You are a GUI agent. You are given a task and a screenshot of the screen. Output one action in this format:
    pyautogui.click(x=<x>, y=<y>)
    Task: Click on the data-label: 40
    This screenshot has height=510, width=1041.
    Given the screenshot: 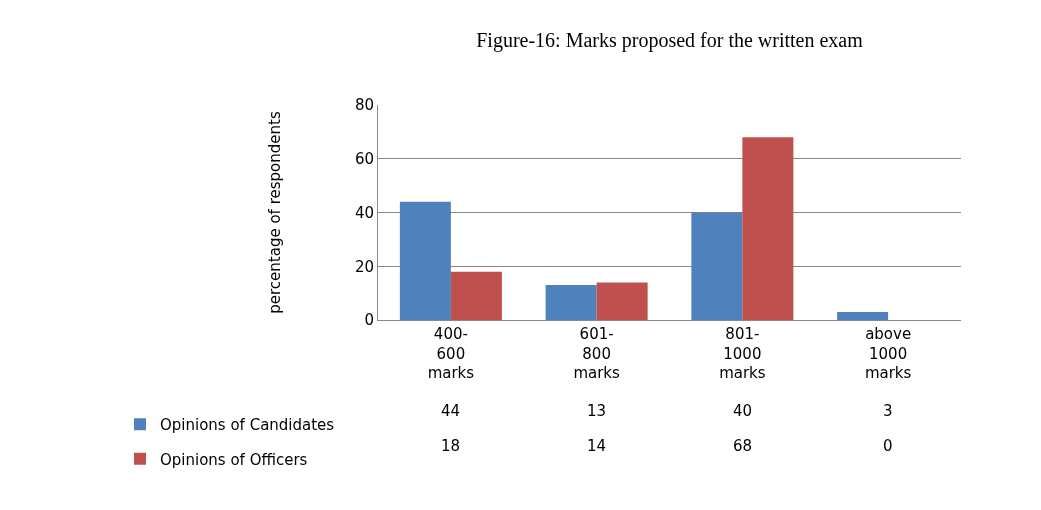 What is the action you would take?
    pyautogui.click(x=743, y=411)
    